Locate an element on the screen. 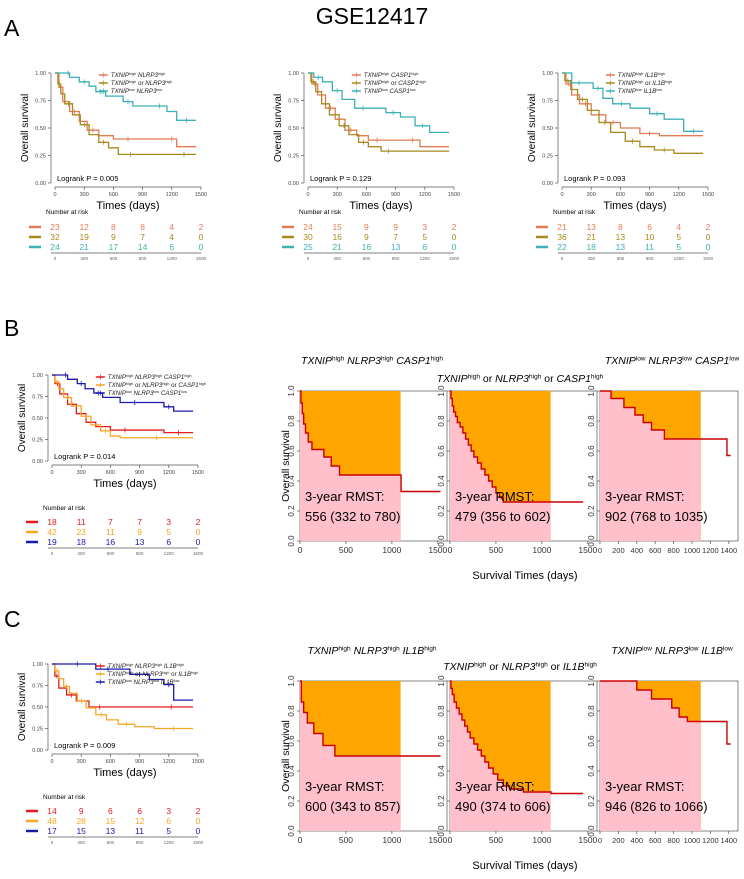 This screenshot has height=879, width=744. panel-c-legend-item-part: TXNIP is located at coordinates (117, 666).